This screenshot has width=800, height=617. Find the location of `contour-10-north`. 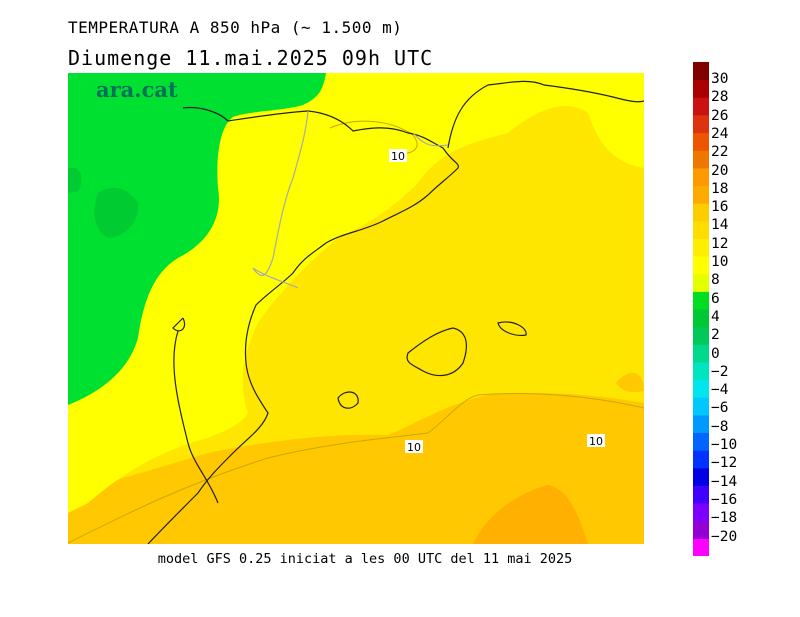

contour-10-north is located at coordinates (373, 137).